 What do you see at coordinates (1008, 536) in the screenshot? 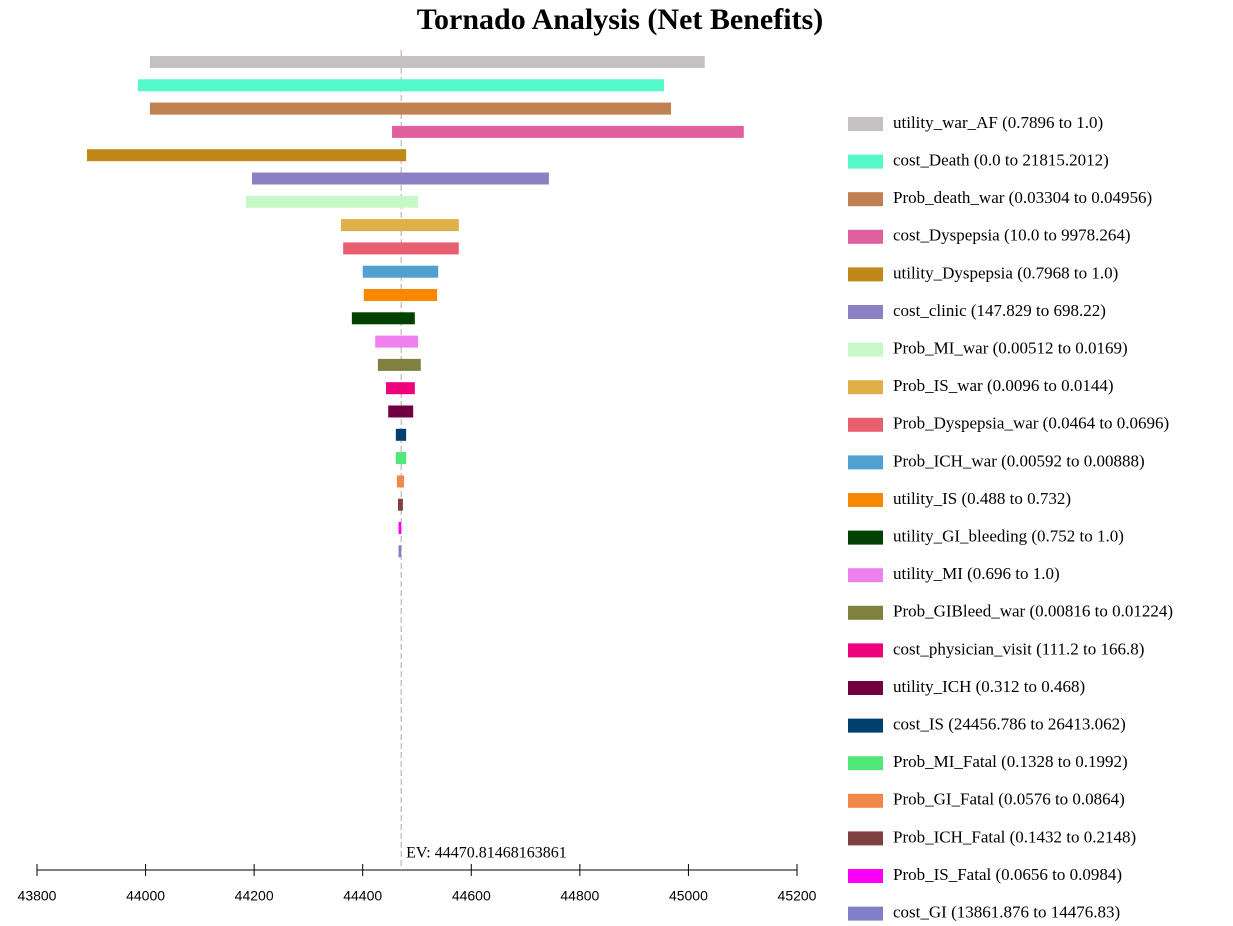
I see `legend-label: utility_GI_bleeding (0.752 to 1.0)` at bounding box center [1008, 536].